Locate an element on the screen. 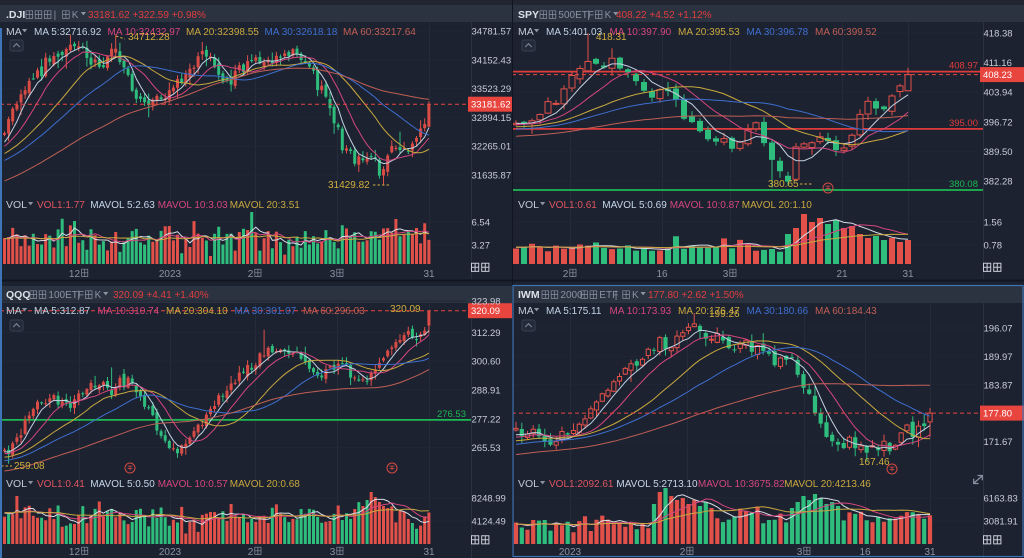  svg-text: 395.00 is located at coordinates (963, 123).